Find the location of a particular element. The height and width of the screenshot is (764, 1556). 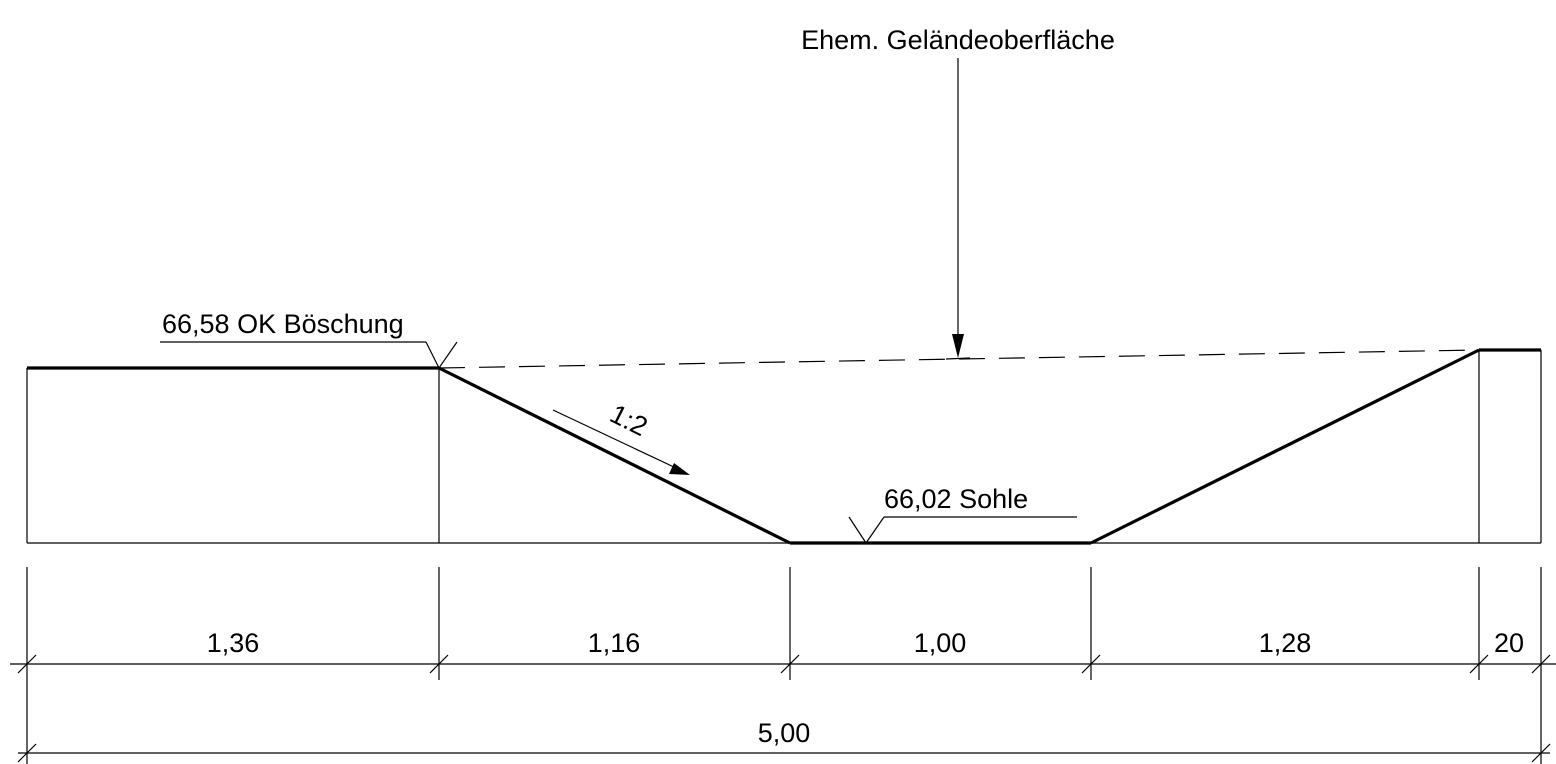

former-ground-tick is located at coordinates (958, 358).